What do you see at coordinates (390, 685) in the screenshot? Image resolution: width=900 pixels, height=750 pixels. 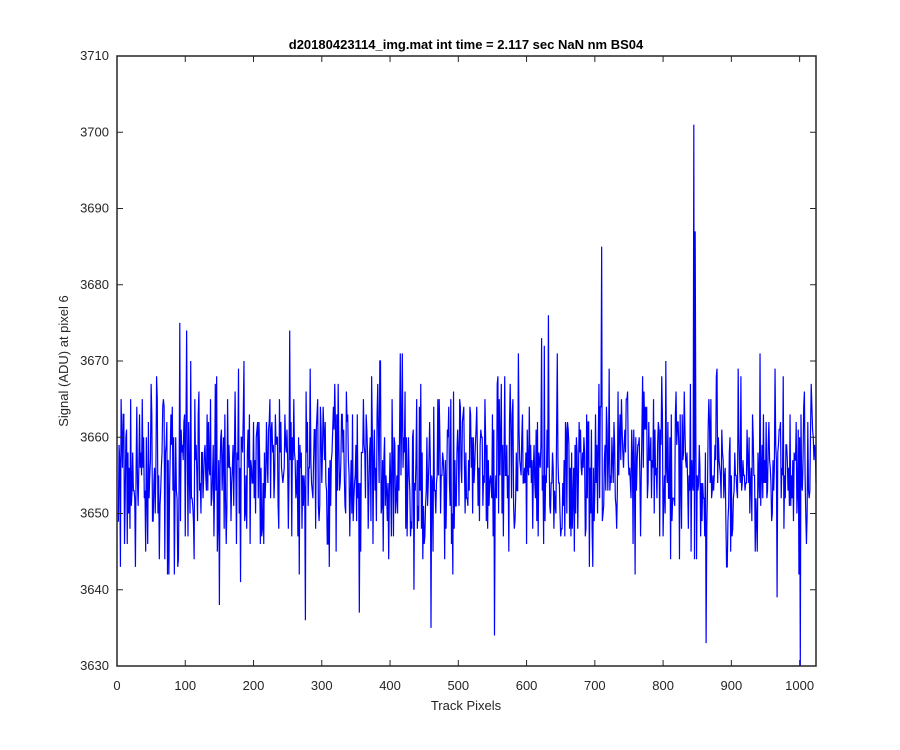 I see `x-tick-label: 400` at bounding box center [390, 685].